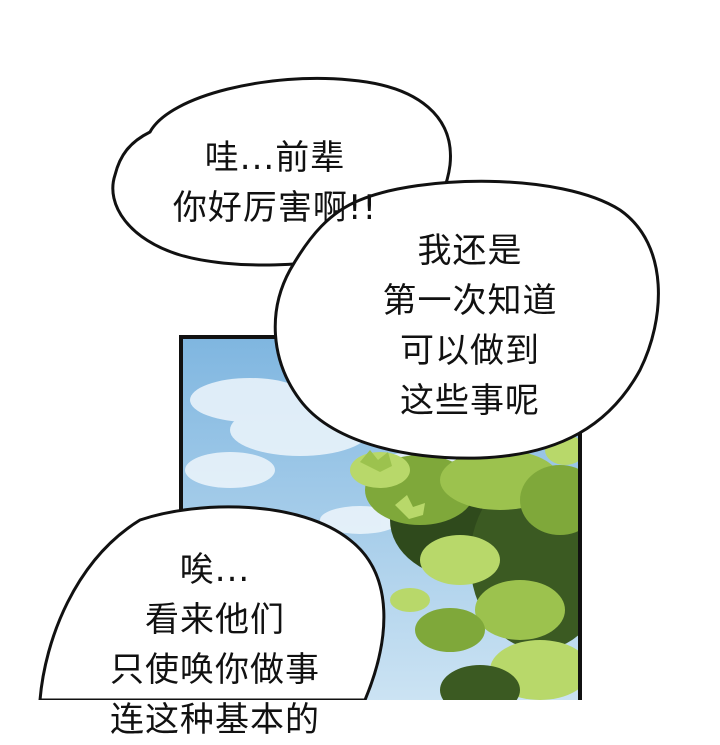  I want to click on bubble-line: 连这种基本的, so click(215, 720).